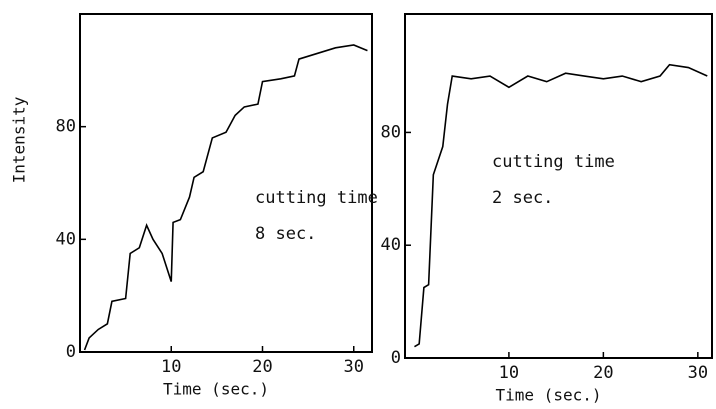  I want to click on annotation: 8 sec., so click(285, 234).